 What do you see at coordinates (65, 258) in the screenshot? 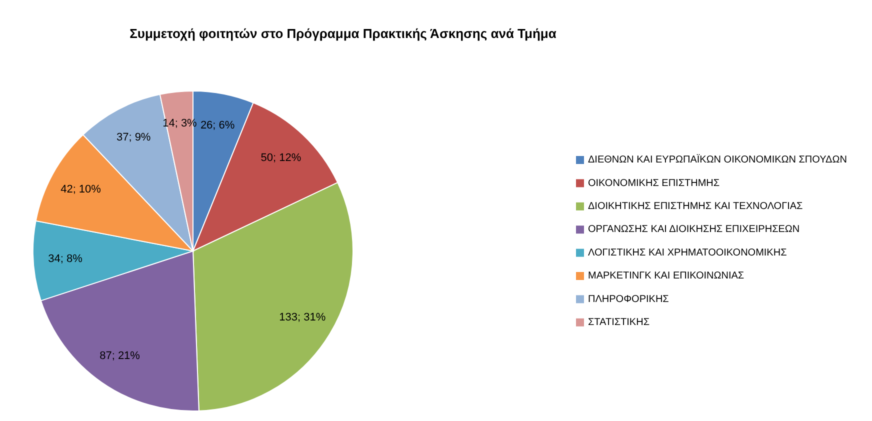
I see `data-label: 34; 8%` at bounding box center [65, 258].